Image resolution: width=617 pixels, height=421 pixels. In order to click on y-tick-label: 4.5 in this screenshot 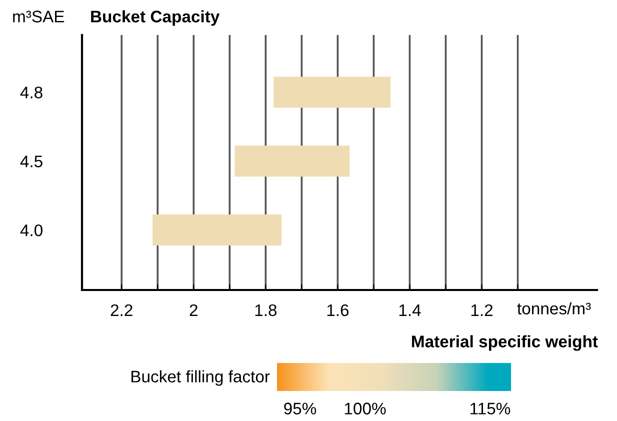, I will do `click(31, 162)`.